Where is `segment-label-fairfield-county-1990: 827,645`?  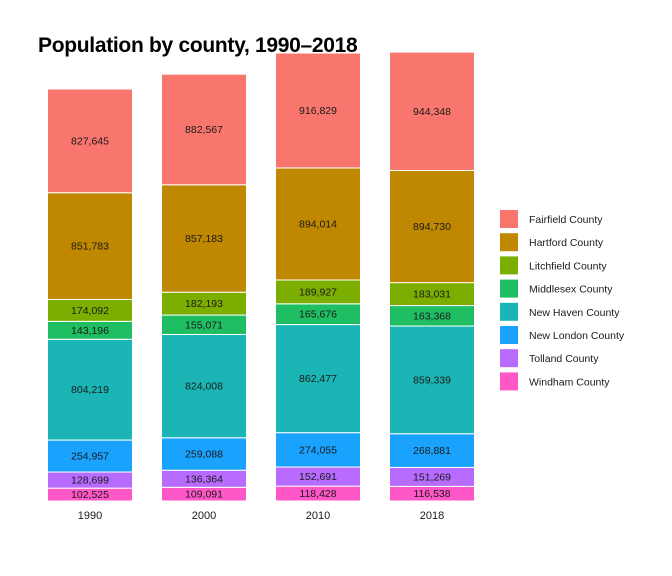 segment-label-fairfield-county-1990: 827,645 is located at coordinates (90, 141).